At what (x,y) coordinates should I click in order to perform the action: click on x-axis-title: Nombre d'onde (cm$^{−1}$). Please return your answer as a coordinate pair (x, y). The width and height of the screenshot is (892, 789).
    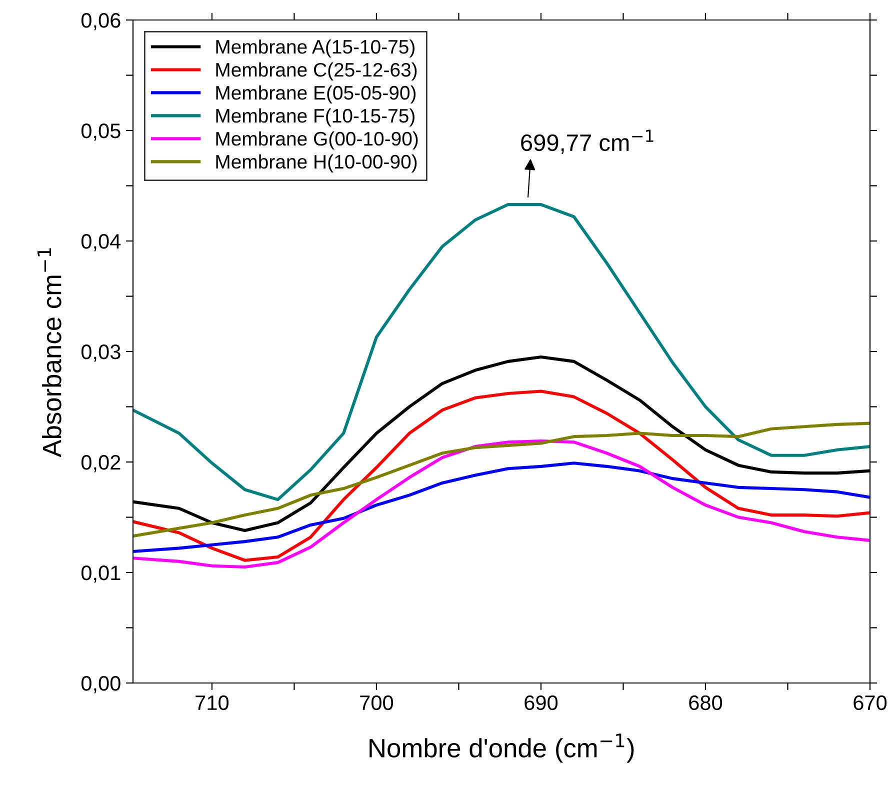
    Looking at the image, I should click on (502, 748).